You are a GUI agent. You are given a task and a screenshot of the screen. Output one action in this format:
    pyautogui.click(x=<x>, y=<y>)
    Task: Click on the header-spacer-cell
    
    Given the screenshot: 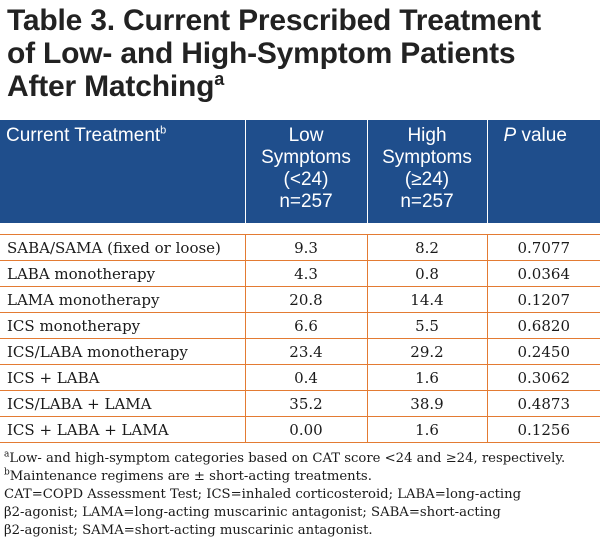 What is the action you would take?
    pyautogui.click(x=300, y=229)
    